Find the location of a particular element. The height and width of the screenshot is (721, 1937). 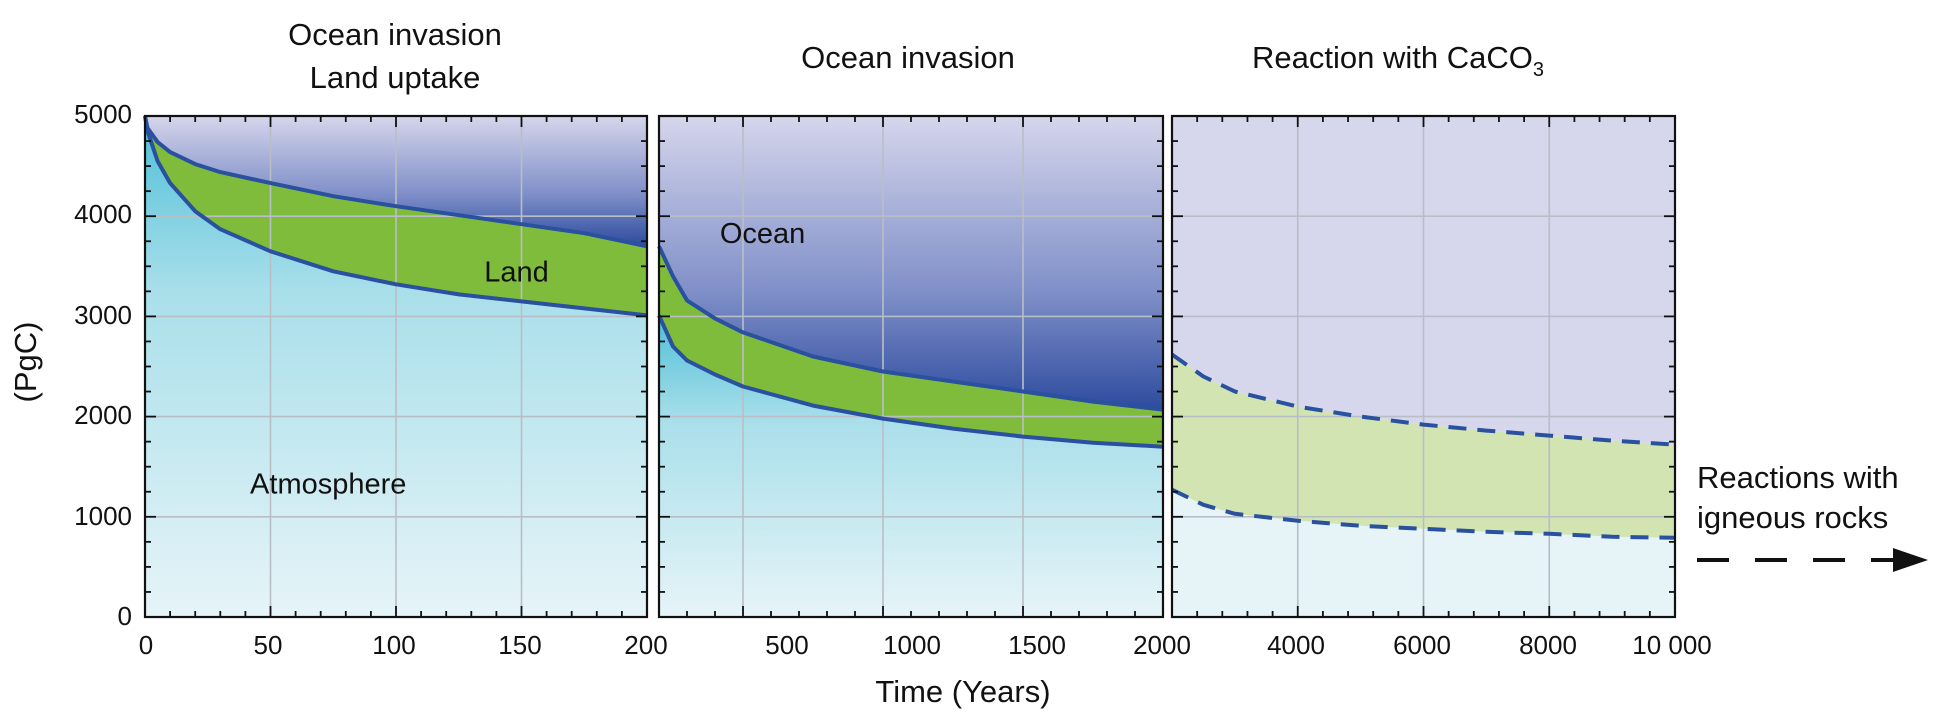

x-tick-label: 4000 is located at coordinates (1296, 645).